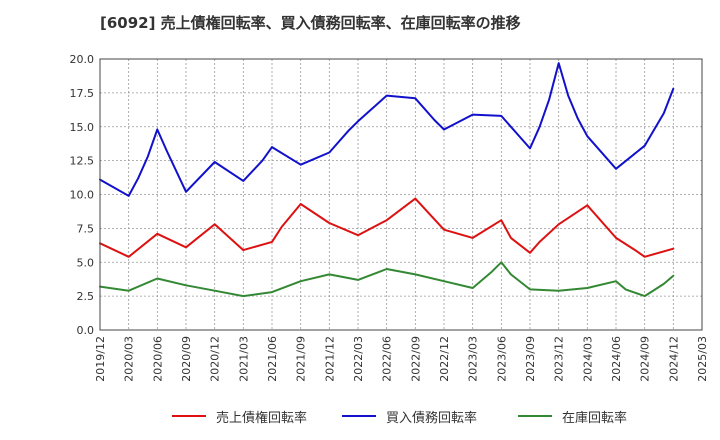 This screenshot has width=720, height=440. I want to click on x-tick-label: 2020/09, so click(186, 359).